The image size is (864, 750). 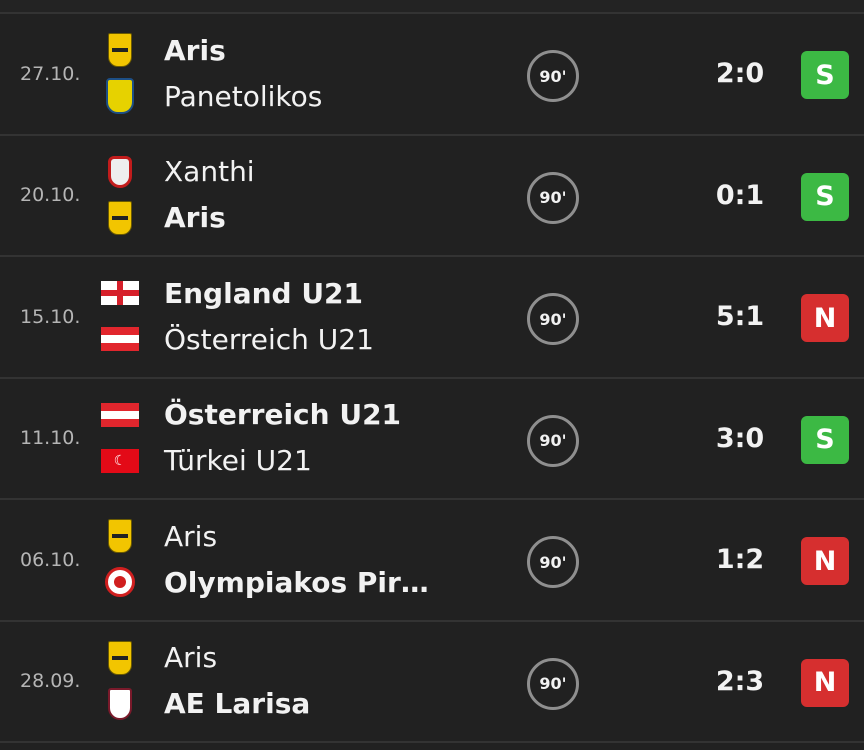 I want to click on match-score: 2:3, so click(x=740, y=681).